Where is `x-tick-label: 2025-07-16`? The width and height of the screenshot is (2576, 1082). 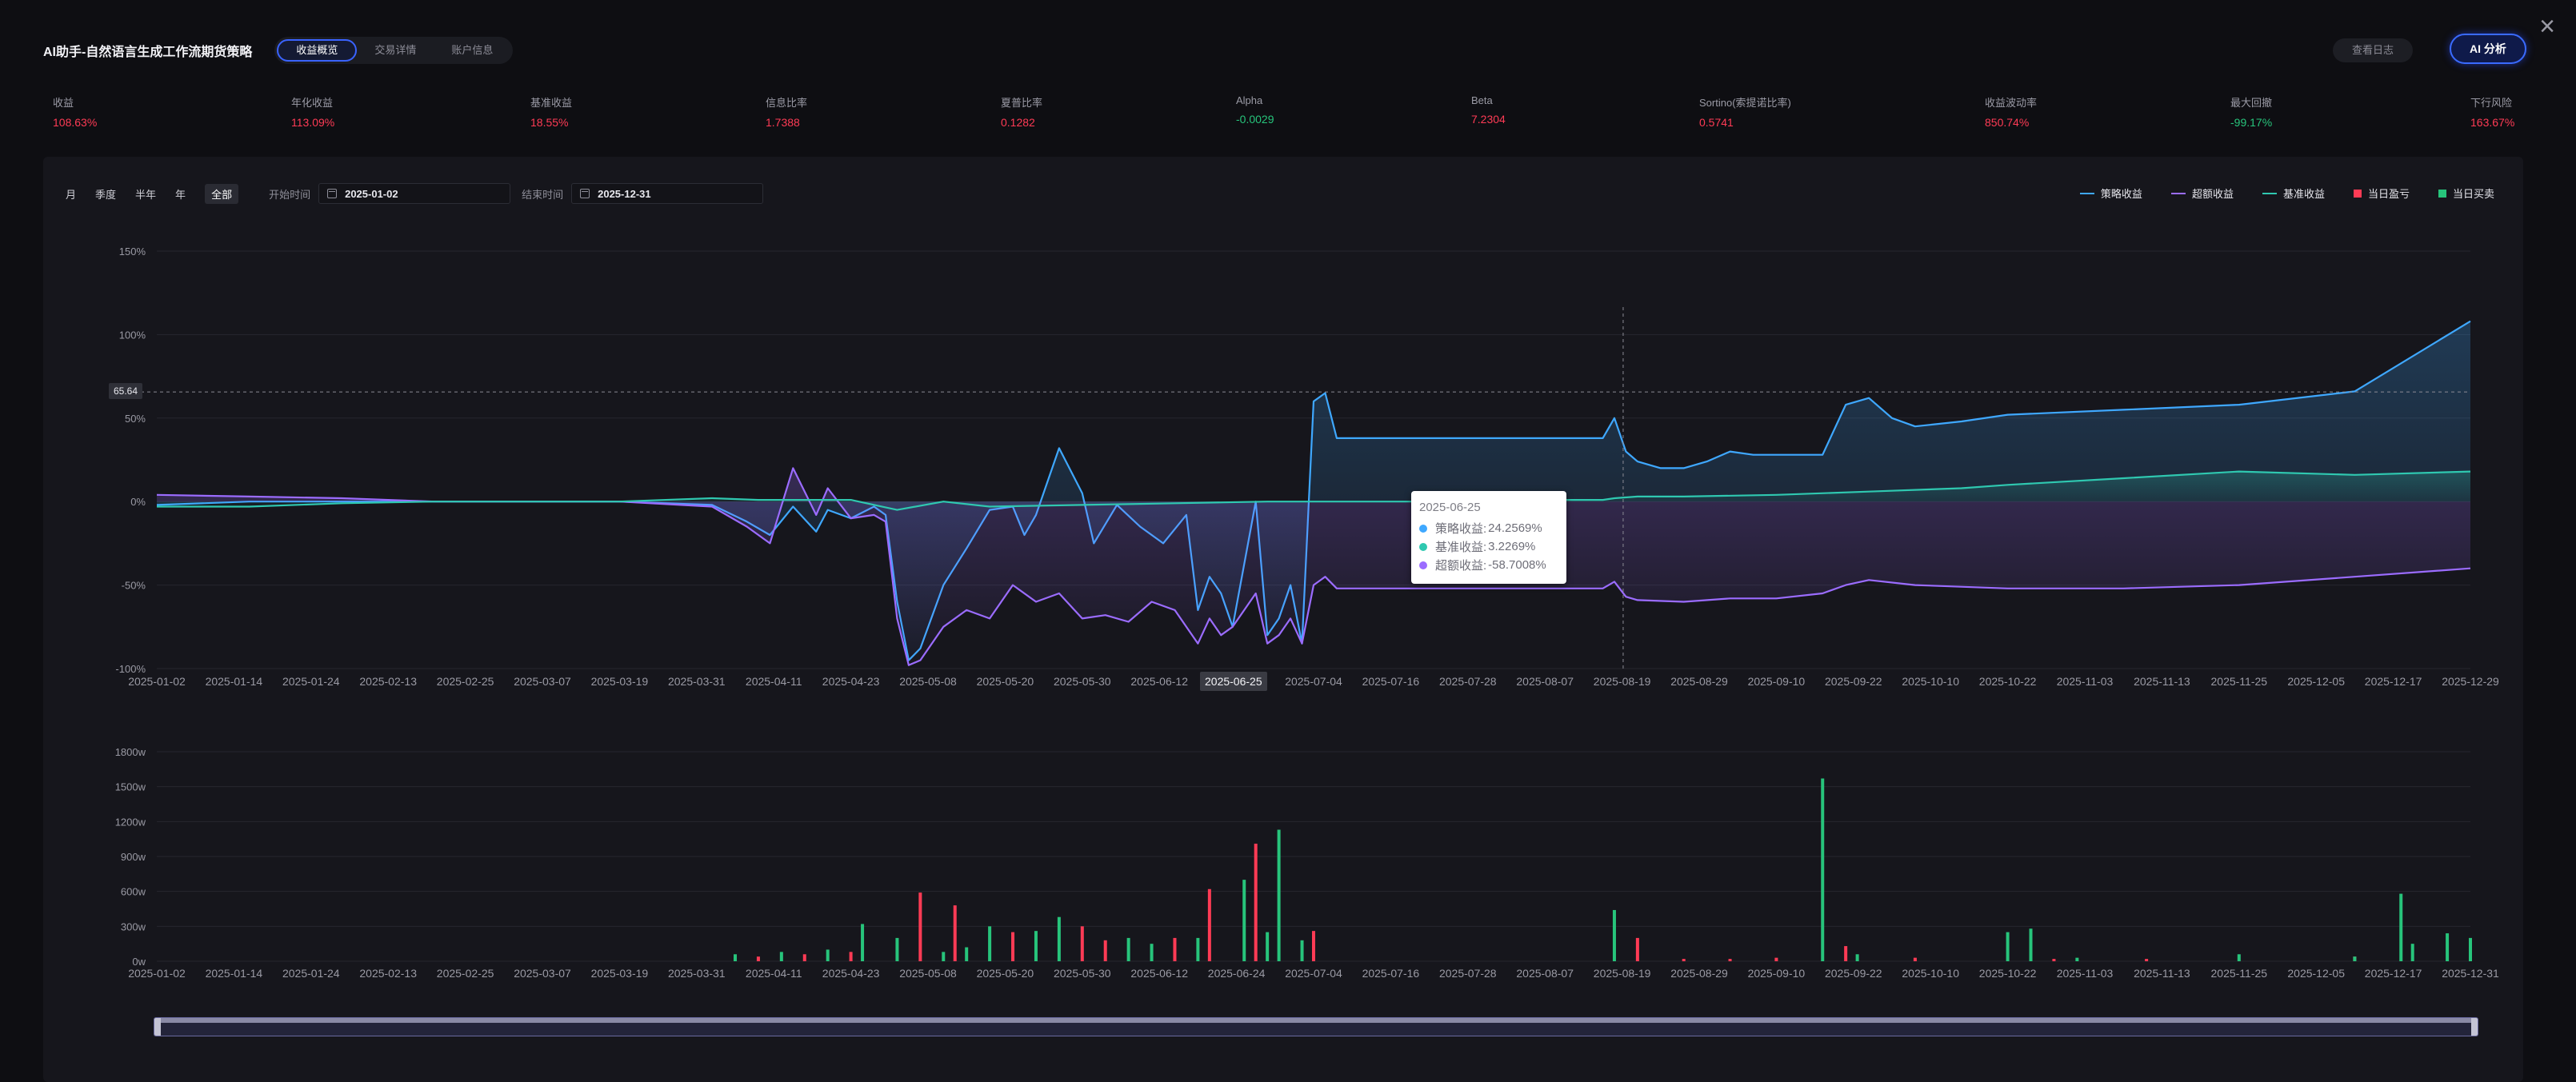
x-tick-label: 2025-07-16 is located at coordinates (1391, 681).